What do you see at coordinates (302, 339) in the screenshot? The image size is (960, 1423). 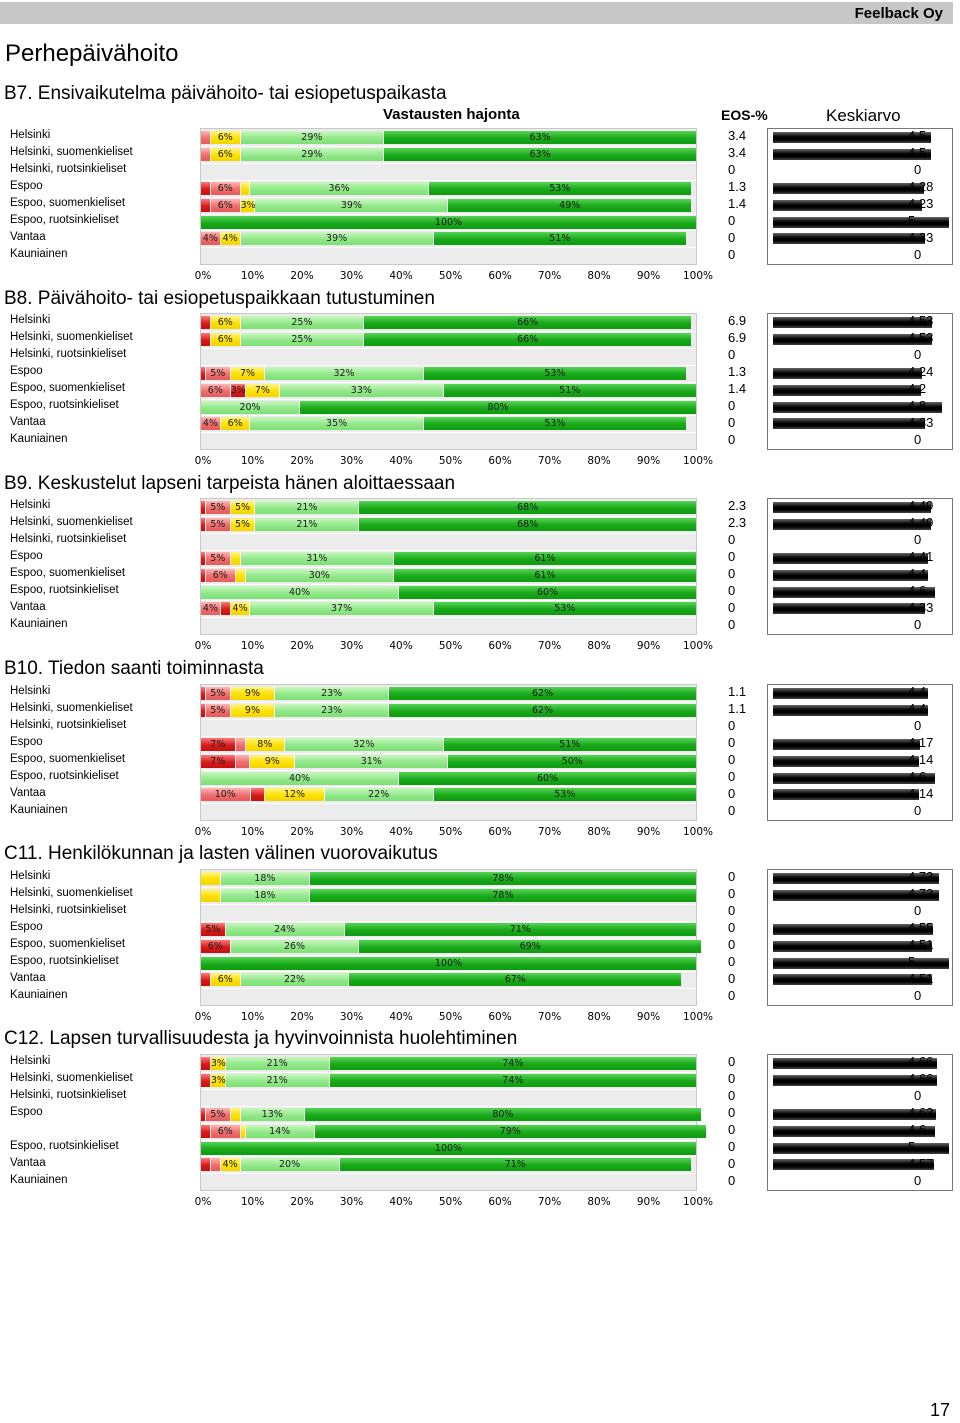 I see `bar-segment: 25%` at bounding box center [302, 339].